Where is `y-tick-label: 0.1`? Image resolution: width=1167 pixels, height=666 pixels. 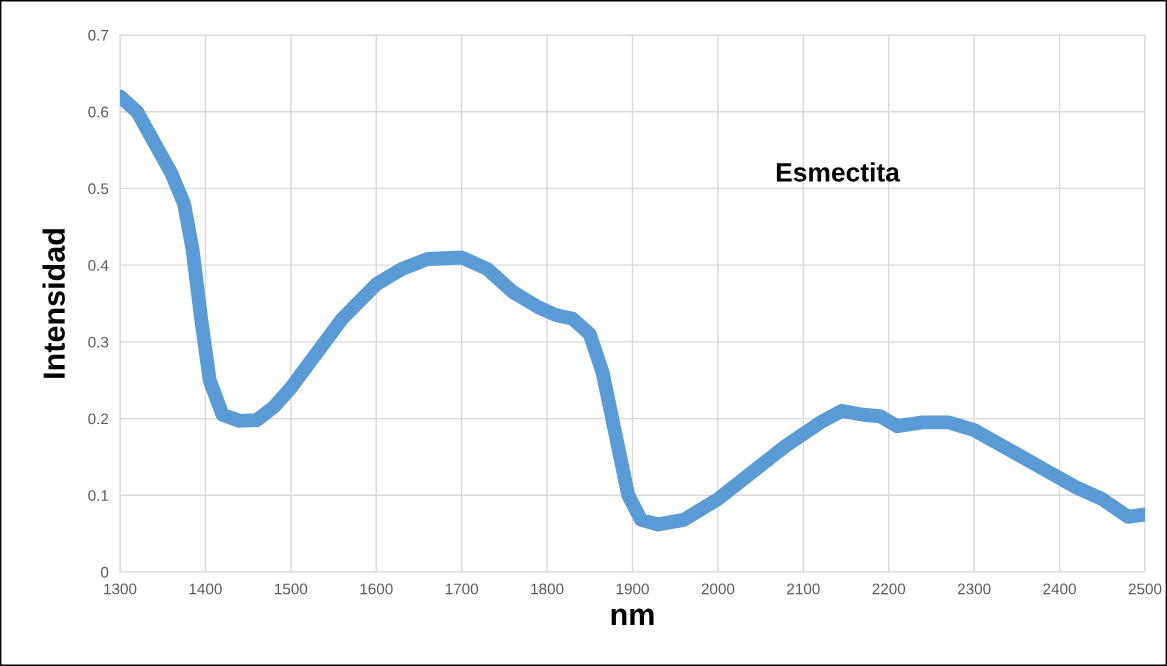
y-tick-label: 0.1 is located at coordinates (98, 495).